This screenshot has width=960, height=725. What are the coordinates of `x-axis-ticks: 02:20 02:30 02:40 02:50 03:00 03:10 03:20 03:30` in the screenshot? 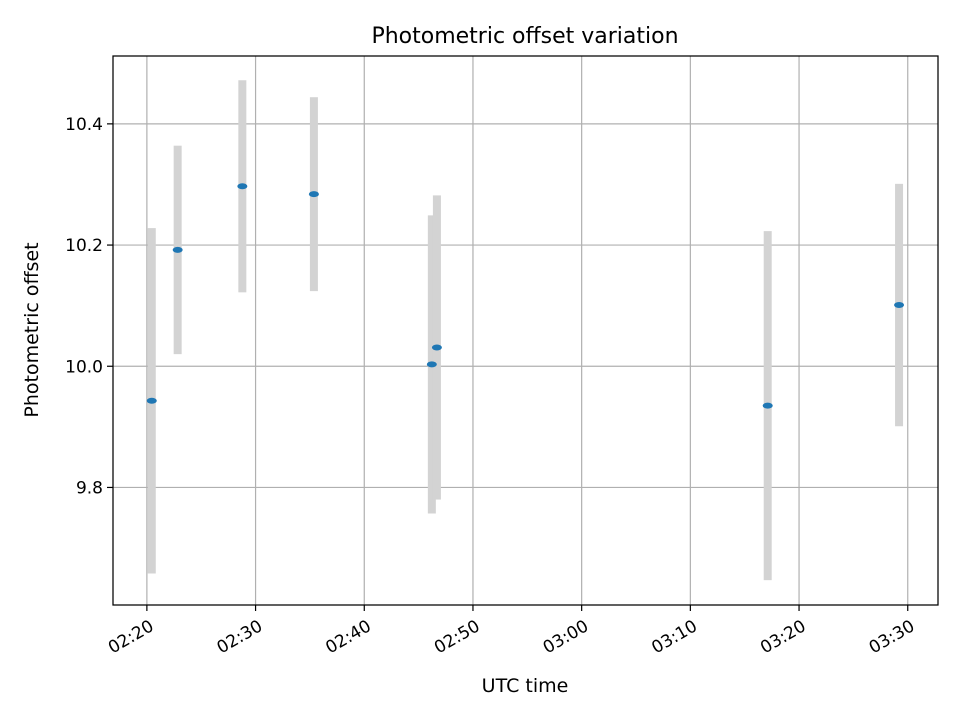 It's located at (511, 631).